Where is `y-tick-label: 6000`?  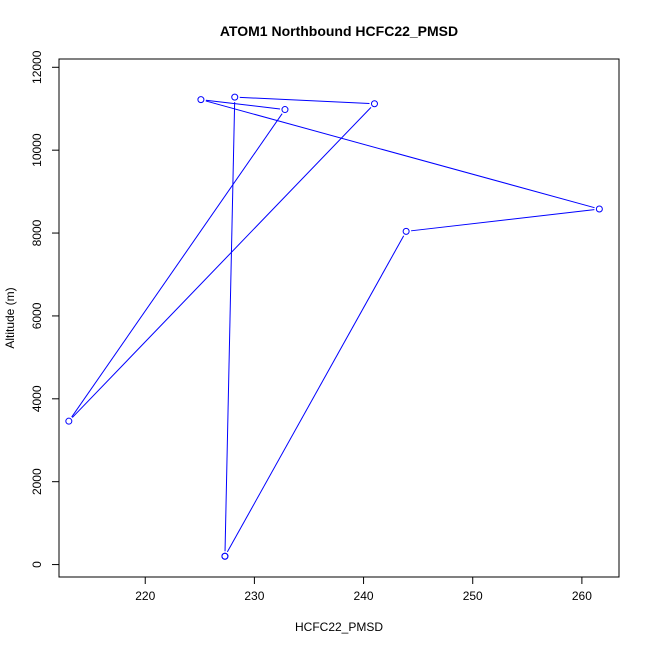
y-tick-label: 6000 is located at coordinates (37, 315).